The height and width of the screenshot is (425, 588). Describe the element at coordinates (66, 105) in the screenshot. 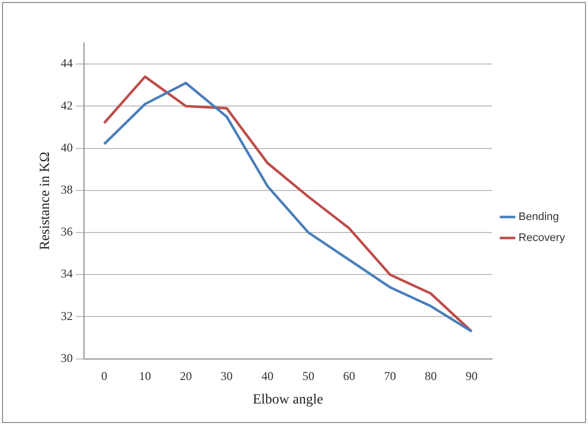

I see `y-tick-label: 42` at that location.